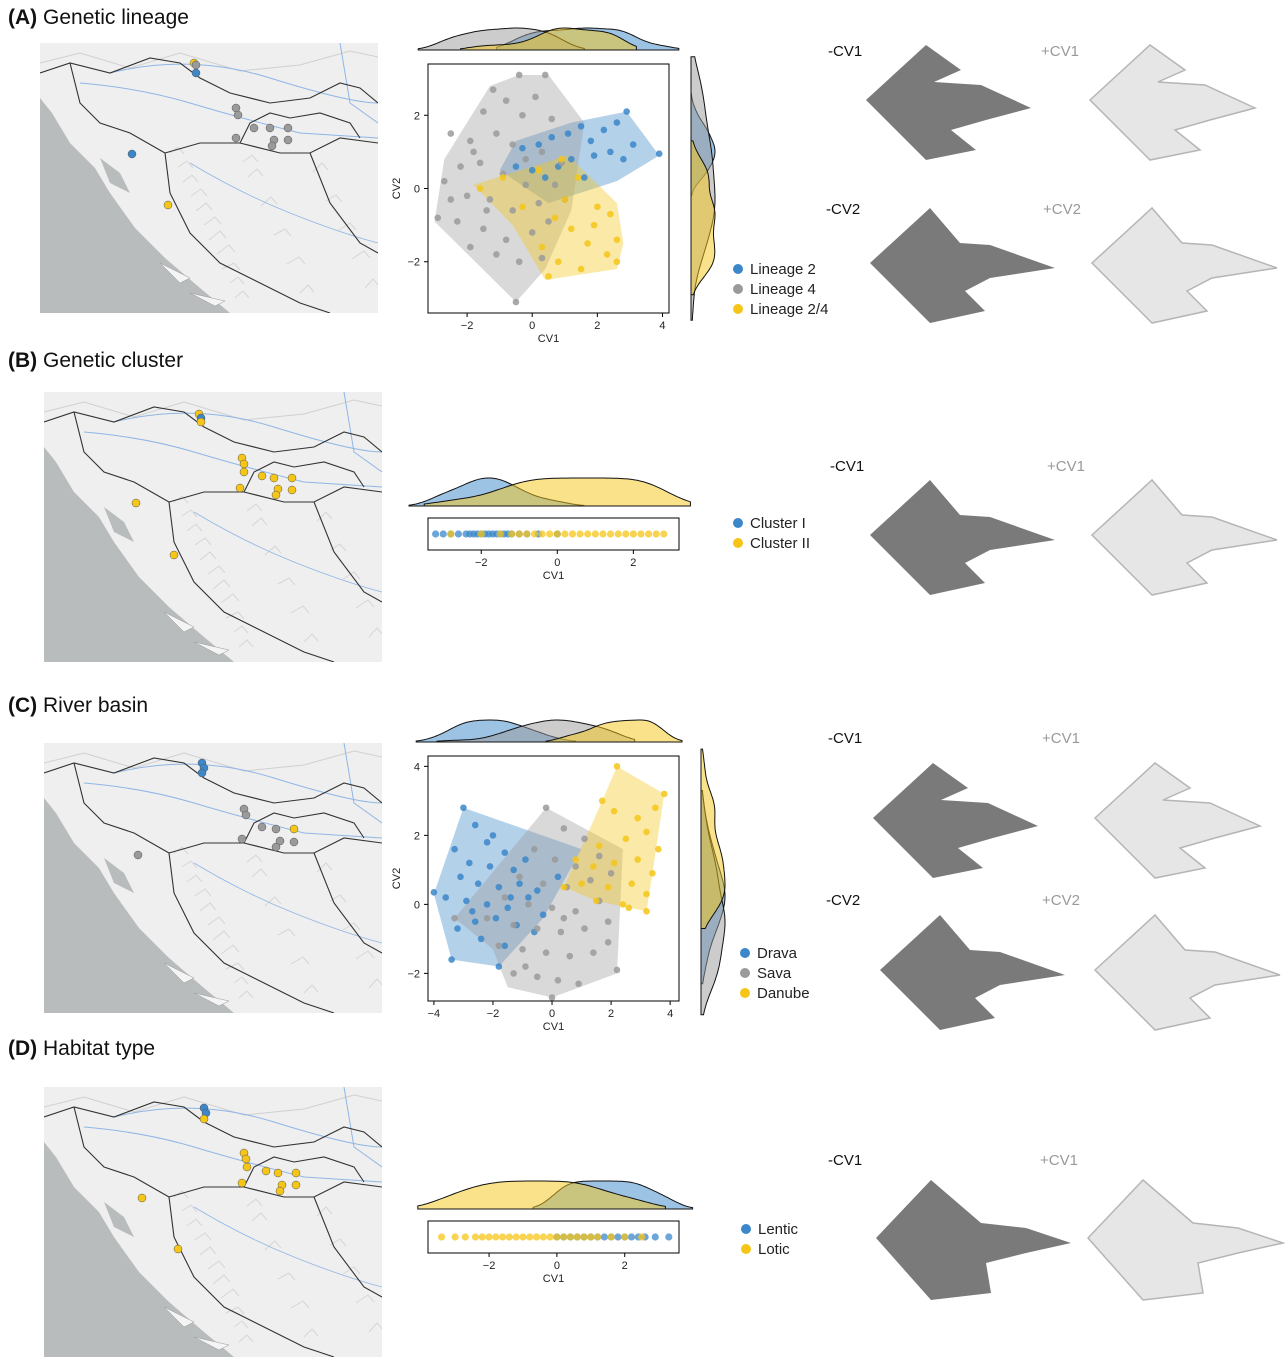 The image size is (1285, 1357). Describe the element at coordinates (778, 523) in the screenshot. I see `legend-label: Cluster I` at that location.